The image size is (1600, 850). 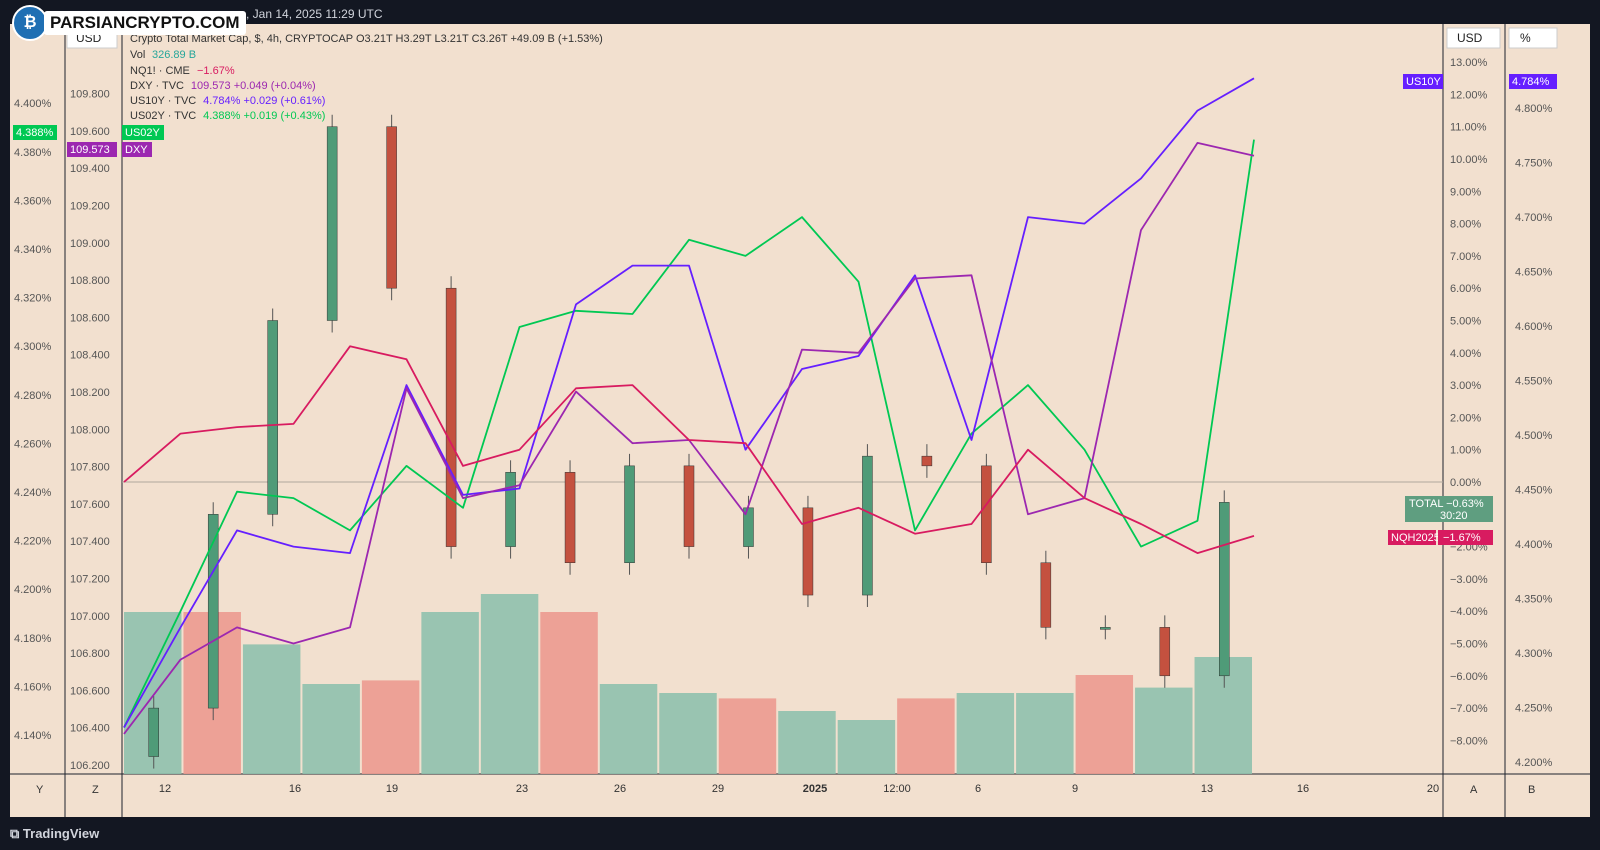 What do you see at coordinates (1469, 709) in the screenshot?
I see `pct-axis-tick: −7.00%` at bounding box center [1469, 709].